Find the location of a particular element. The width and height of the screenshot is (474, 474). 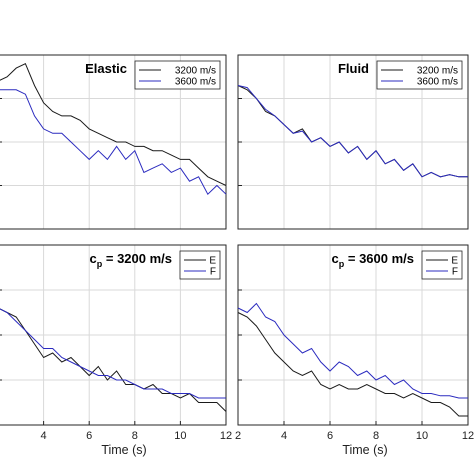

x-tick-label: 2 is located at coordinates (238, 436).